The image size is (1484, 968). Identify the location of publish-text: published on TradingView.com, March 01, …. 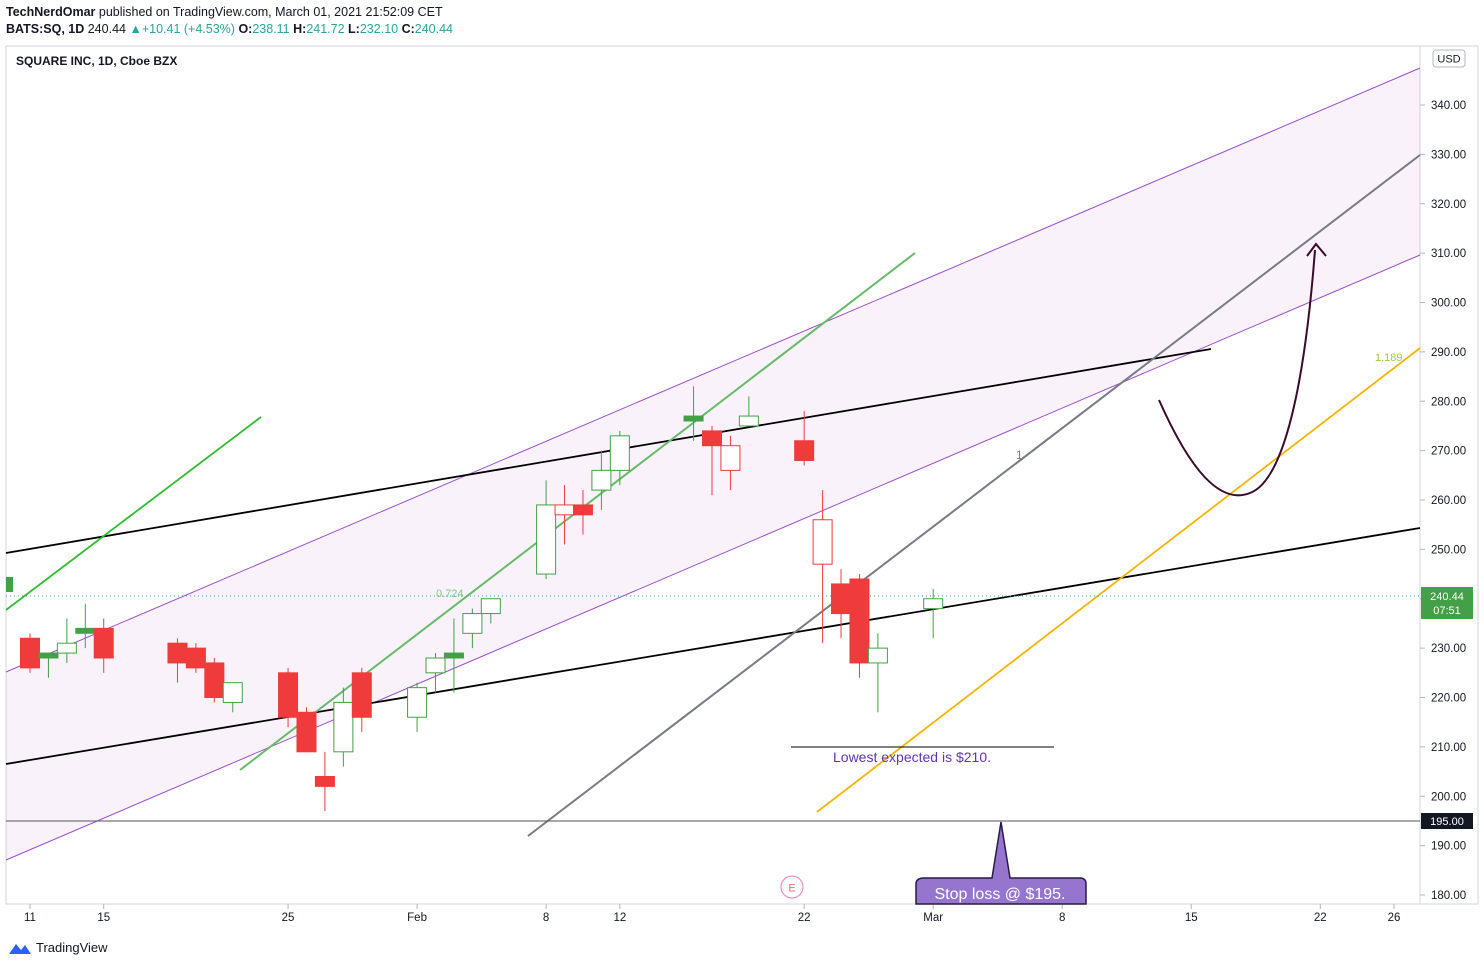
(269, 12).